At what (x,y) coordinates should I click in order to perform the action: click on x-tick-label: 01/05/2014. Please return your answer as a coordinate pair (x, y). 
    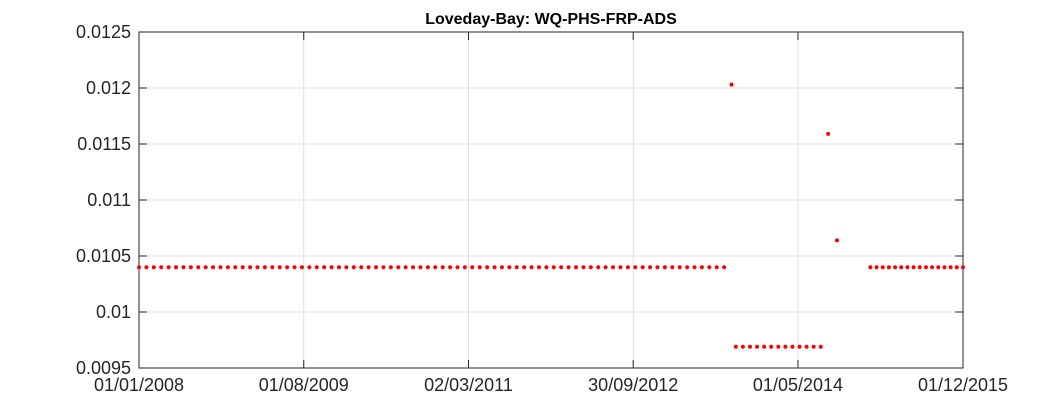
    Looking at the image, I should click on (798, 385).